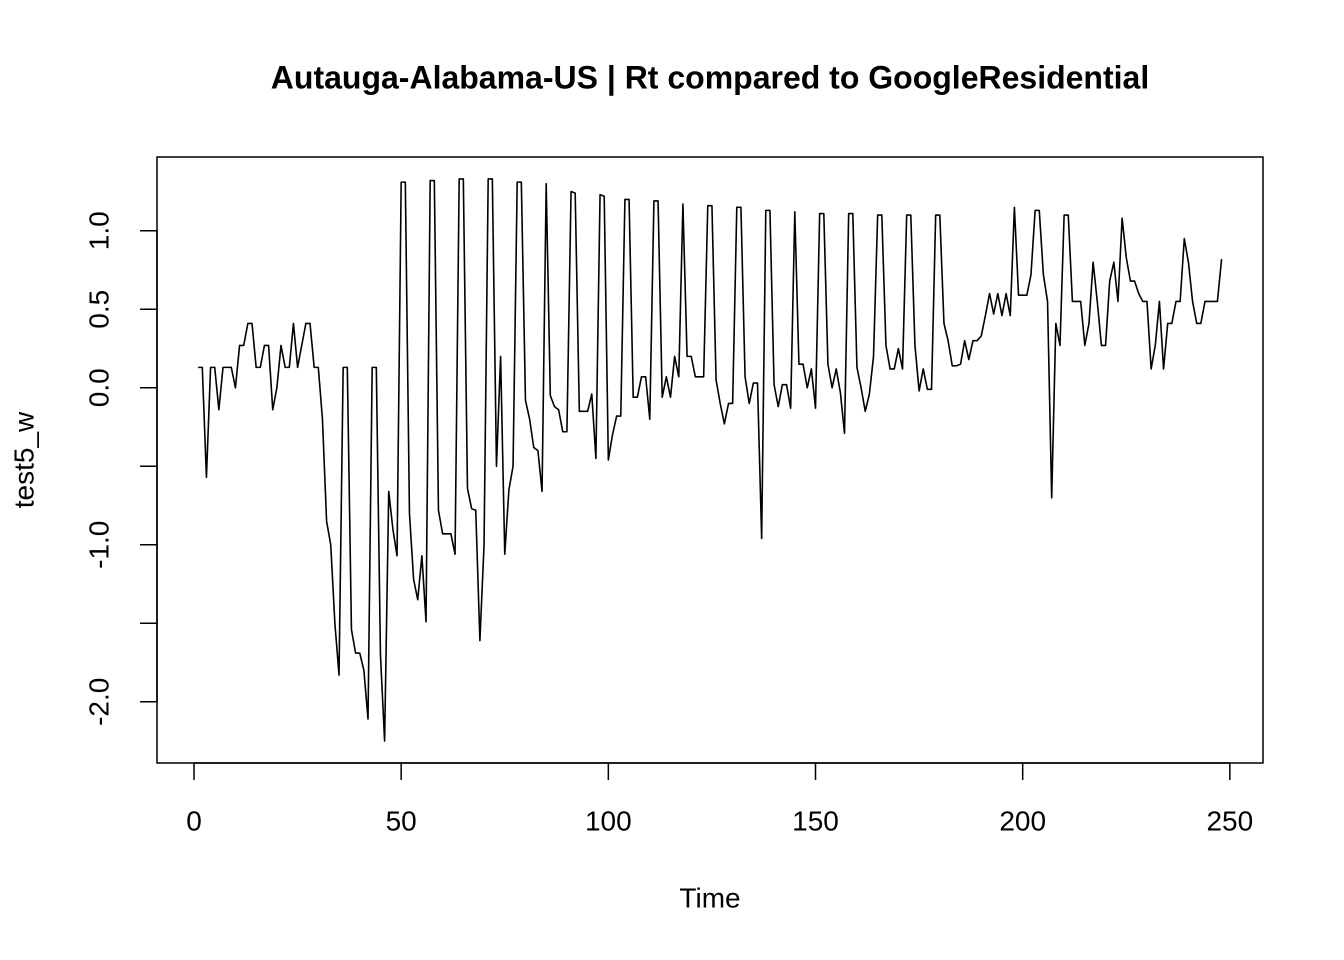 The image size is (1344, 960). Describe the element at coordinates (1022, 820) in the screenshot. I see `x-tick-label: 200` at that location.